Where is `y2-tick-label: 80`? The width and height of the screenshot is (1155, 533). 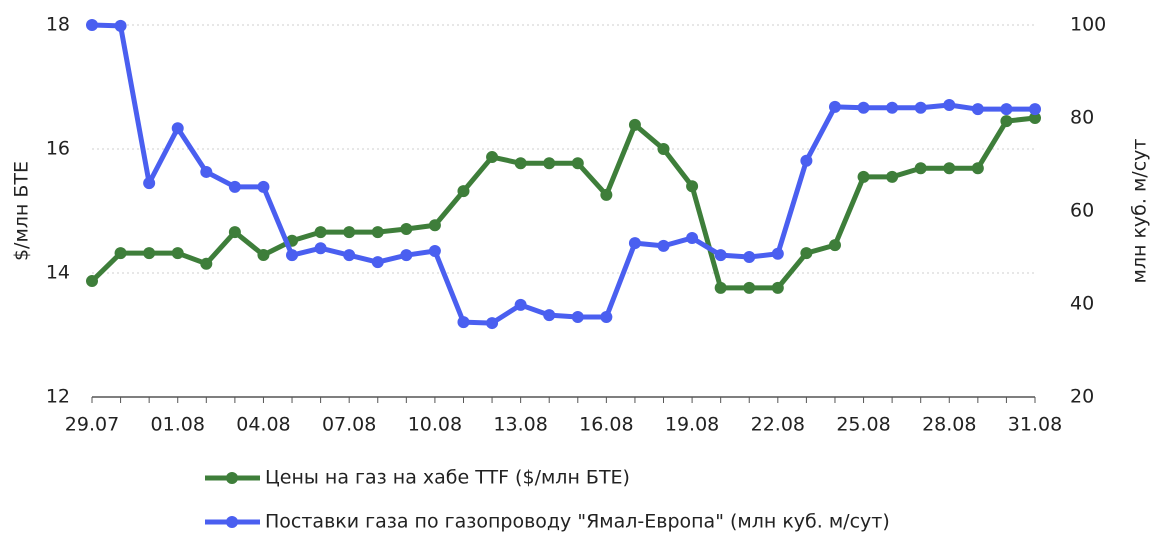 y2-tick-label: 80 is located at coordinates (1082, 118).